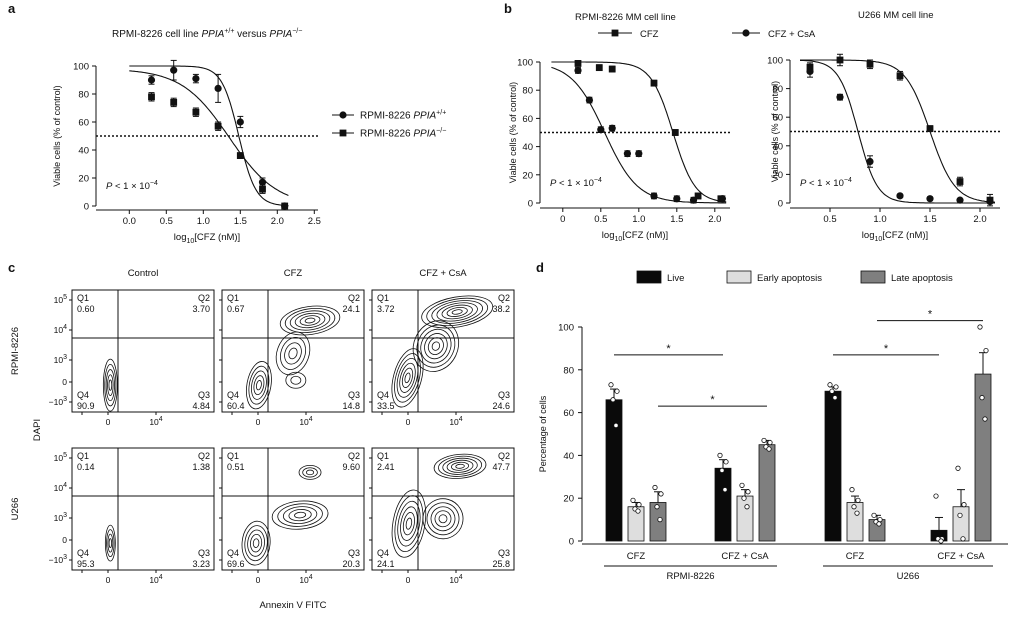 The width and height of the screenshot is (1016, 622). What do you see at coordinates (775, 61) in the screenshot?
I see `y-tick-label: 100` at bounding box center [775, 61].